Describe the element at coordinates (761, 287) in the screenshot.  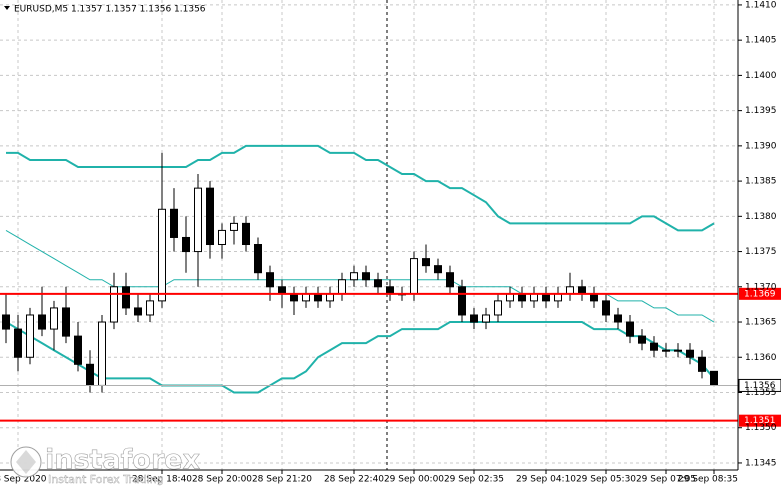
I see `y-tick-label: 1.1370` at that location.